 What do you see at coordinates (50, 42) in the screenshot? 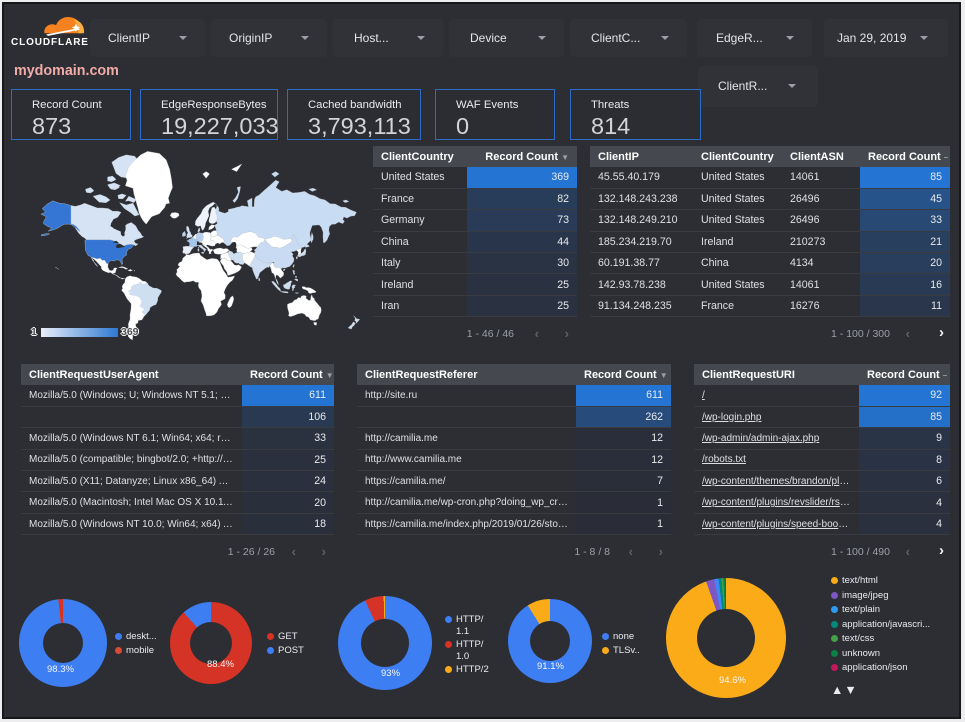
I see `svg-text: CLOUDFLARE` at bounding box center [50, 42].